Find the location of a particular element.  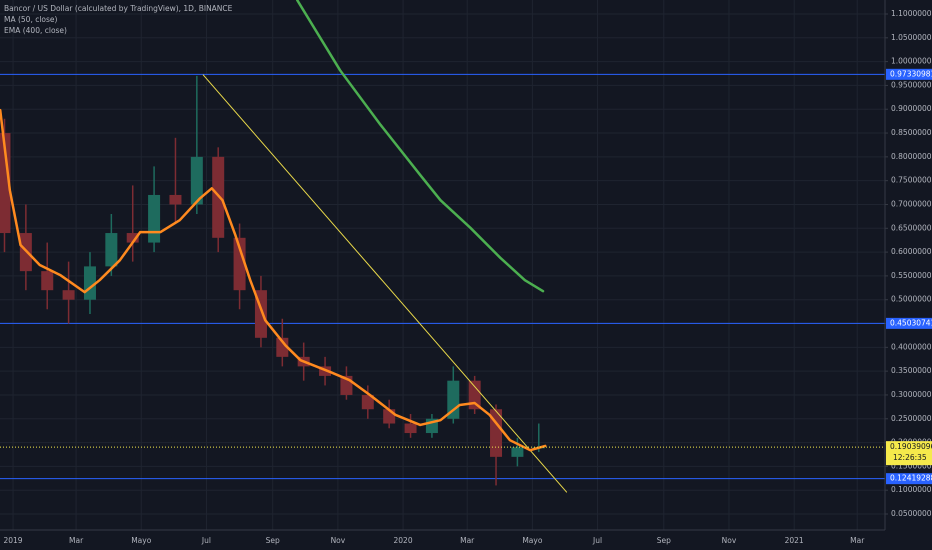

y-tick-label: 0.65000000 is located at coordinates (911, 227).